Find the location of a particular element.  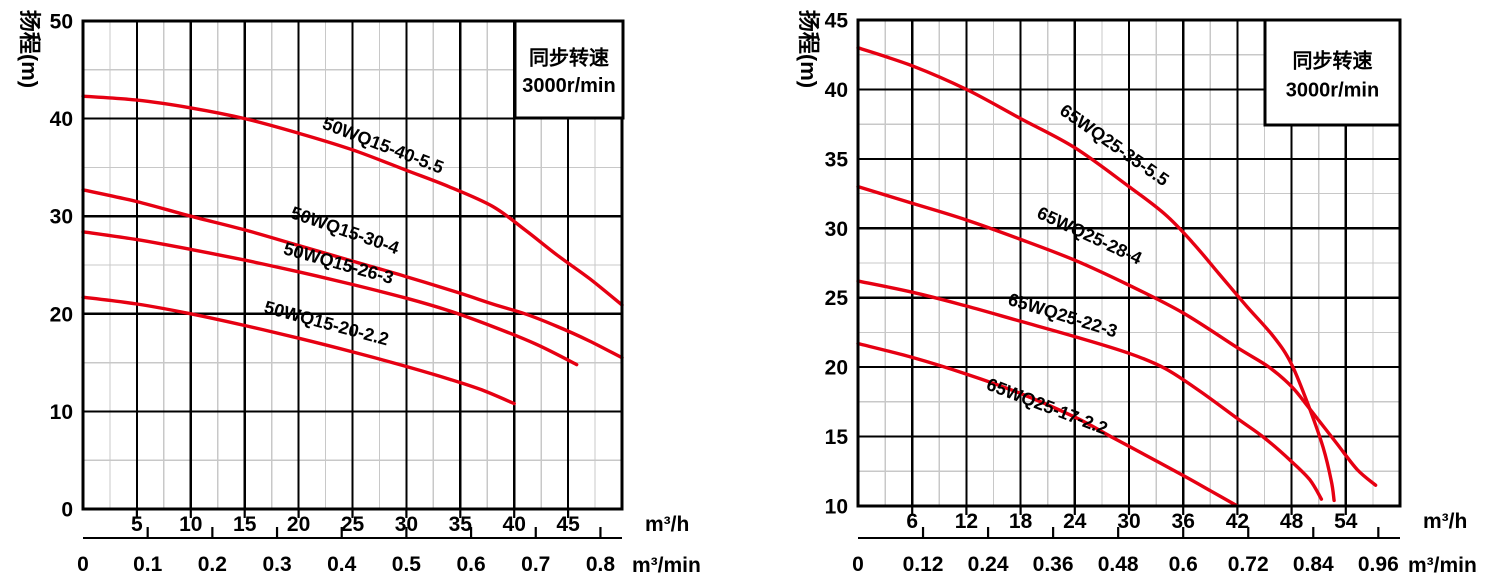

x-tick-label: 6 is located at coordinates (912, 521).